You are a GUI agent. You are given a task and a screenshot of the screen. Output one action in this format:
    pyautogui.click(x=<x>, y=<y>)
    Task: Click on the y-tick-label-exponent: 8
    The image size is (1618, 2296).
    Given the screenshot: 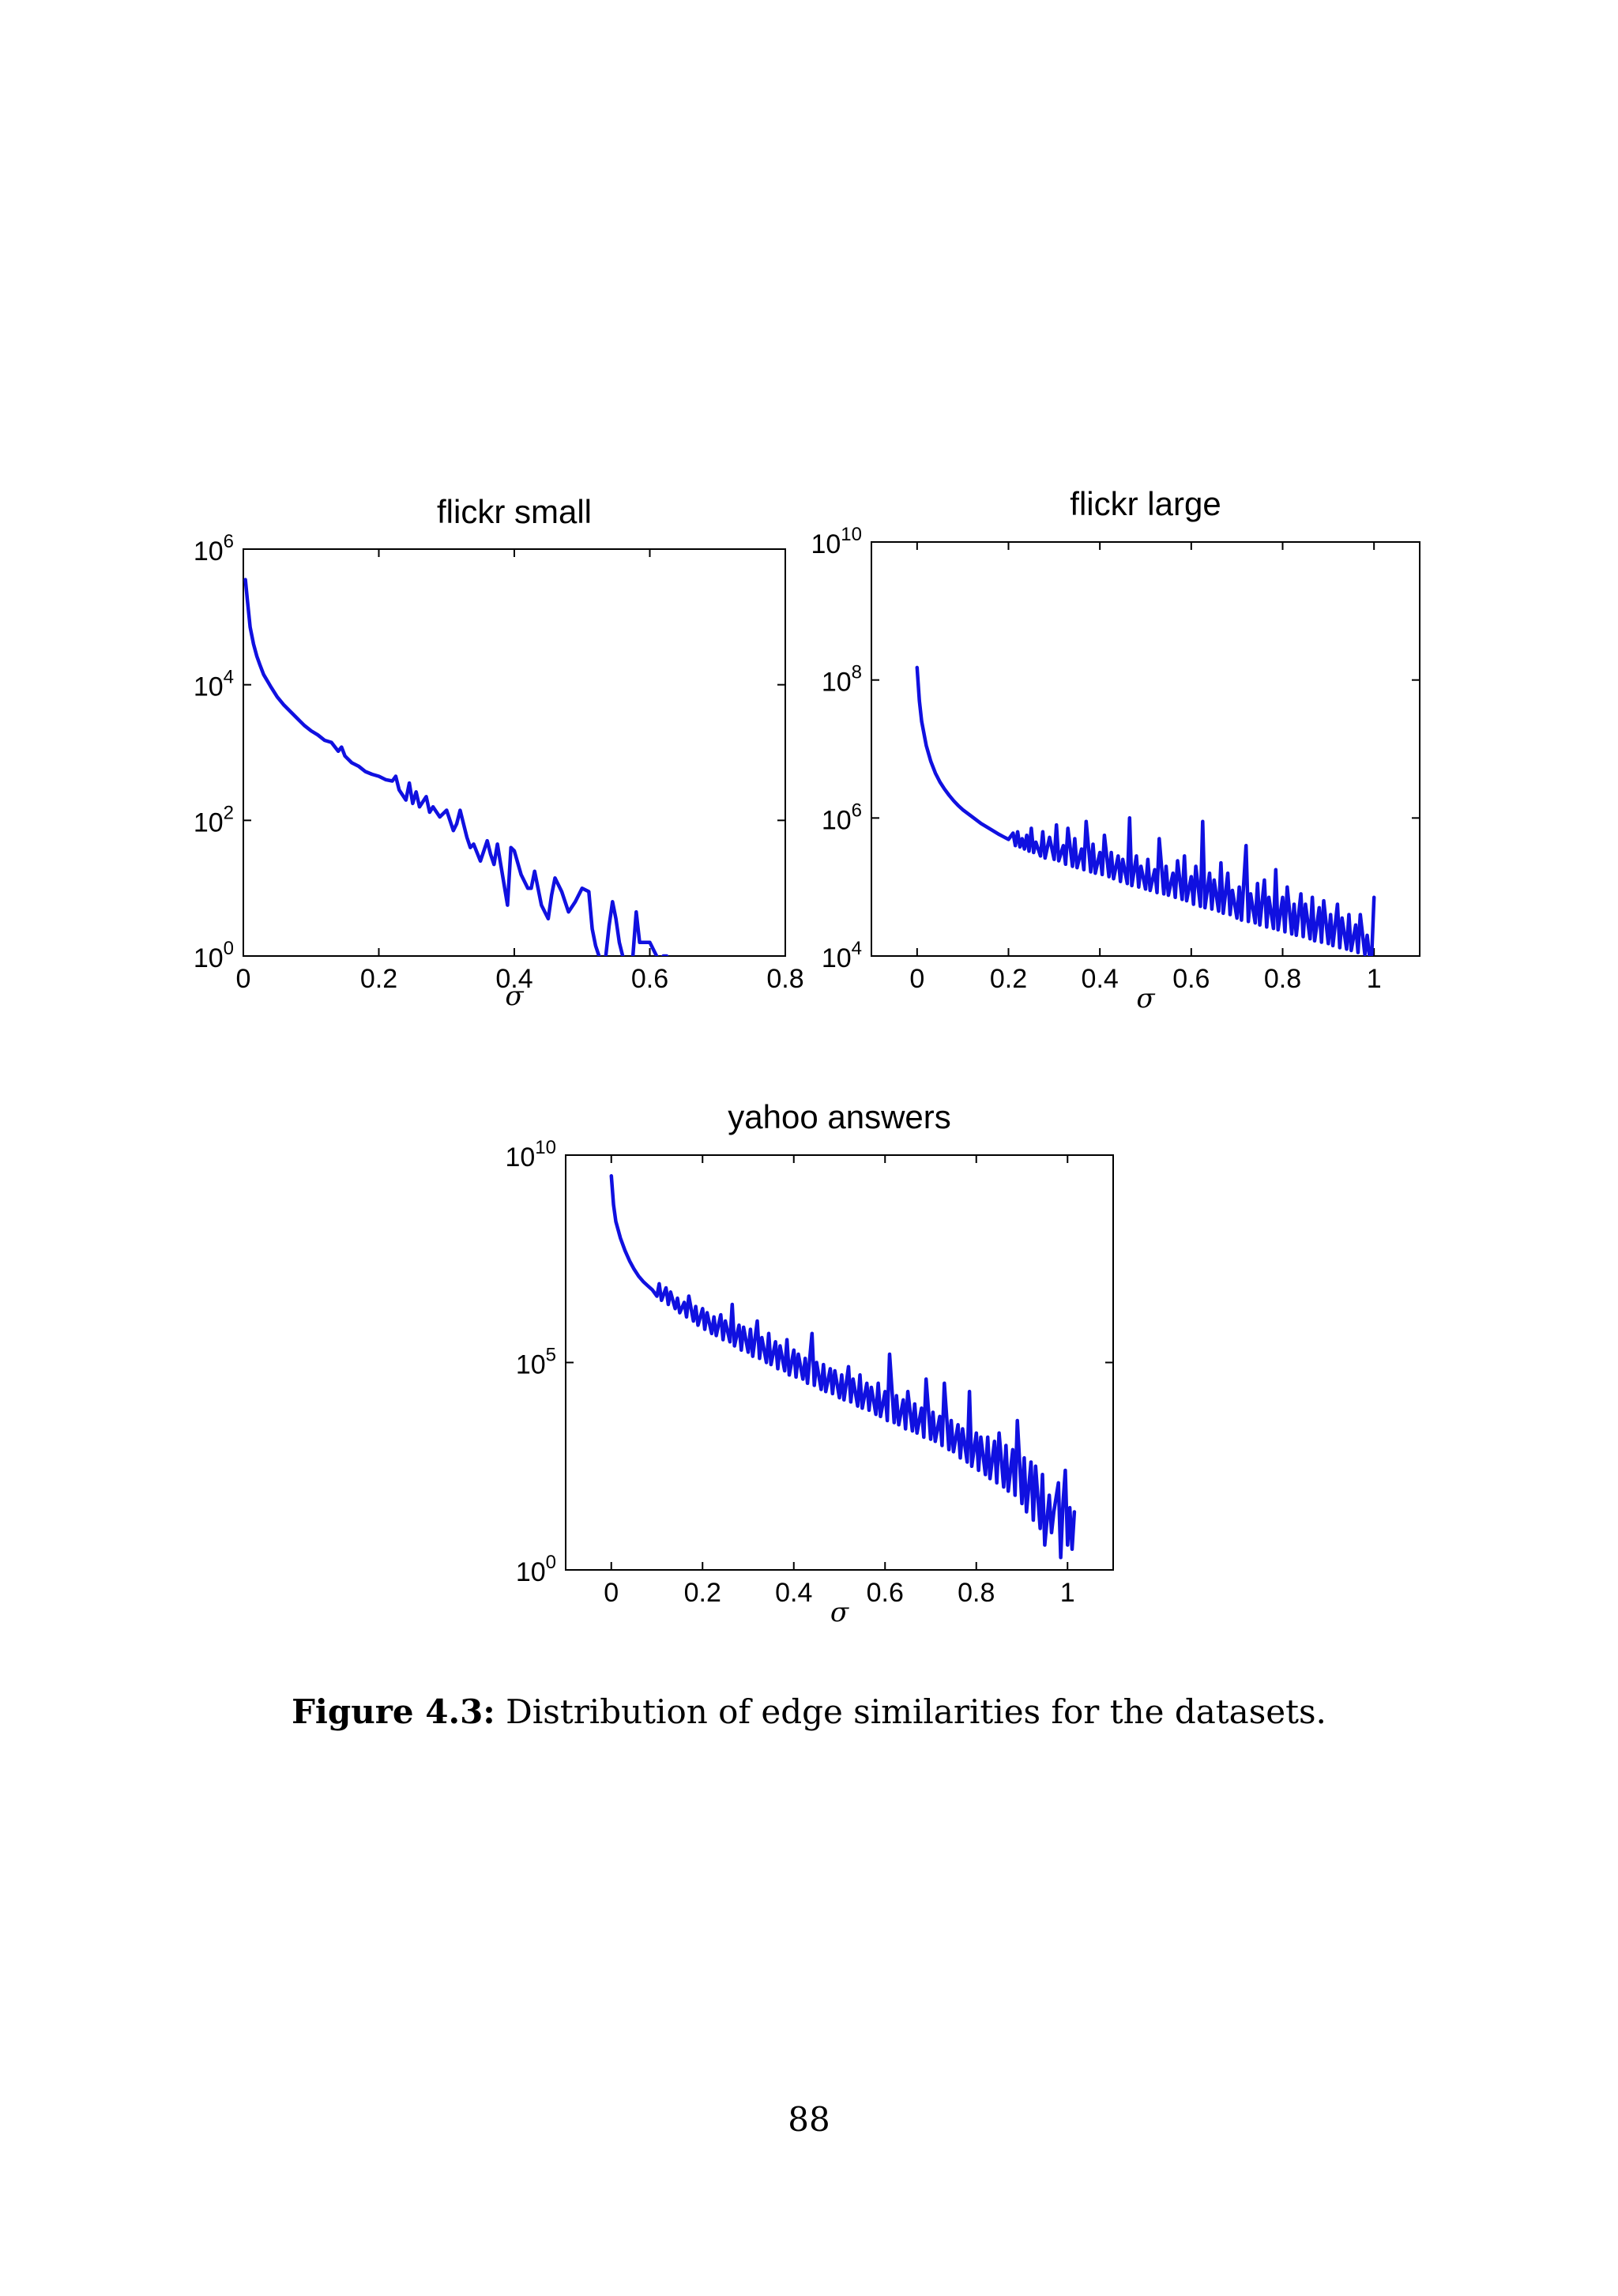 What is the action you would take?
    pyautogui.click(x=857, y=673)
    